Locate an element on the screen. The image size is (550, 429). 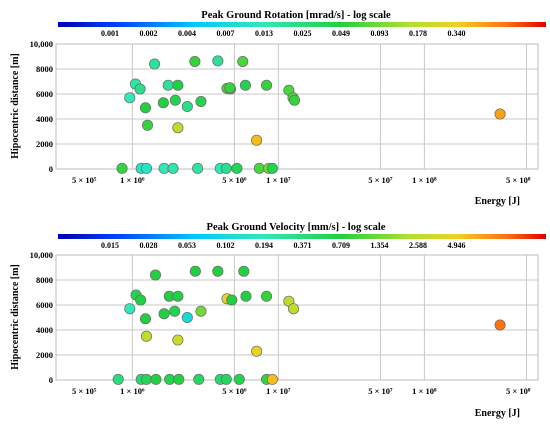
colorbar-tick-label: 0.371 is located at coordinates (303, 245).